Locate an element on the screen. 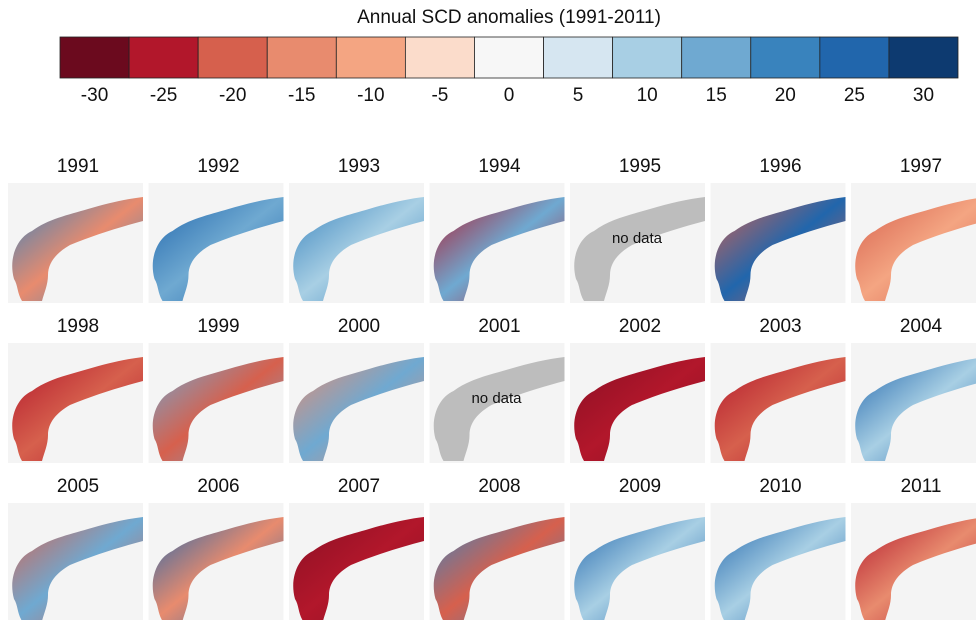 Image resolution: width=976 pixels, height=620 pixels. colorbar-tick-label: 20 is located at coordinates (785, 95).